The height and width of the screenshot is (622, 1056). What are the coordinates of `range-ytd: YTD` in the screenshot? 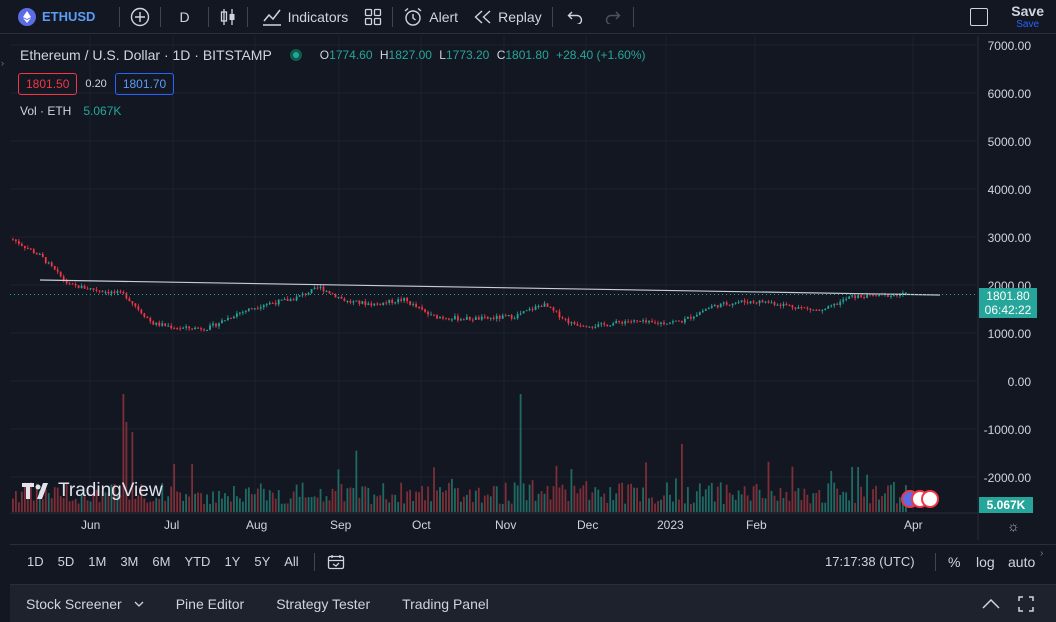 It's located at (197, 561).